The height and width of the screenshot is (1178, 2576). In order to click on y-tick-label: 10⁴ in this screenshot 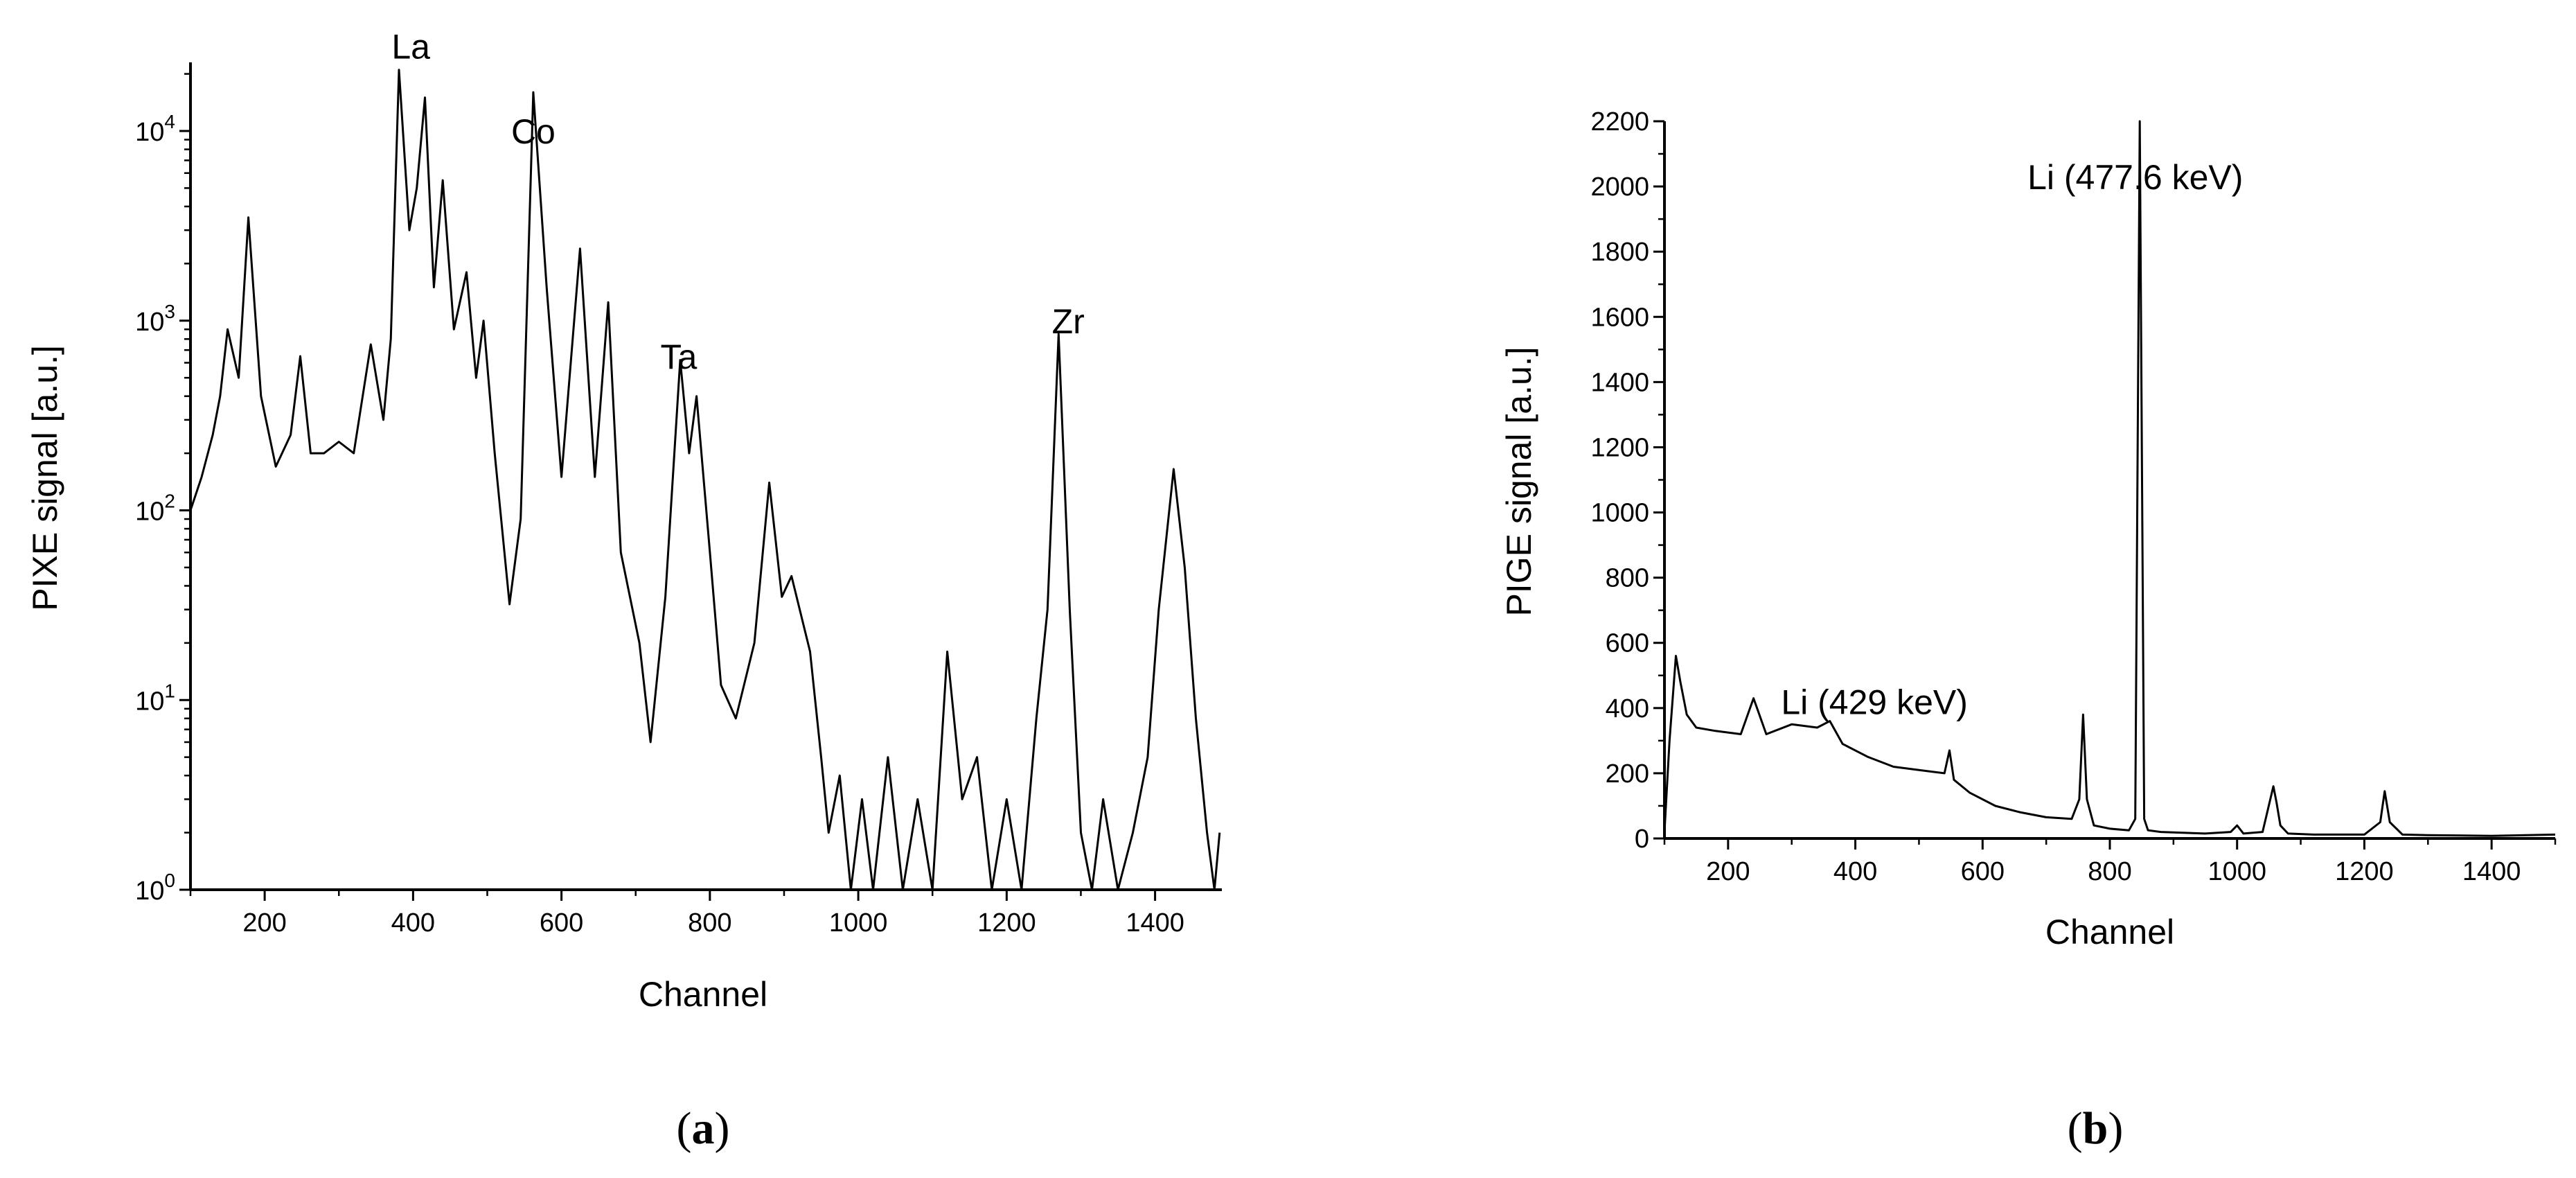, I will do `click(155, 129)`.